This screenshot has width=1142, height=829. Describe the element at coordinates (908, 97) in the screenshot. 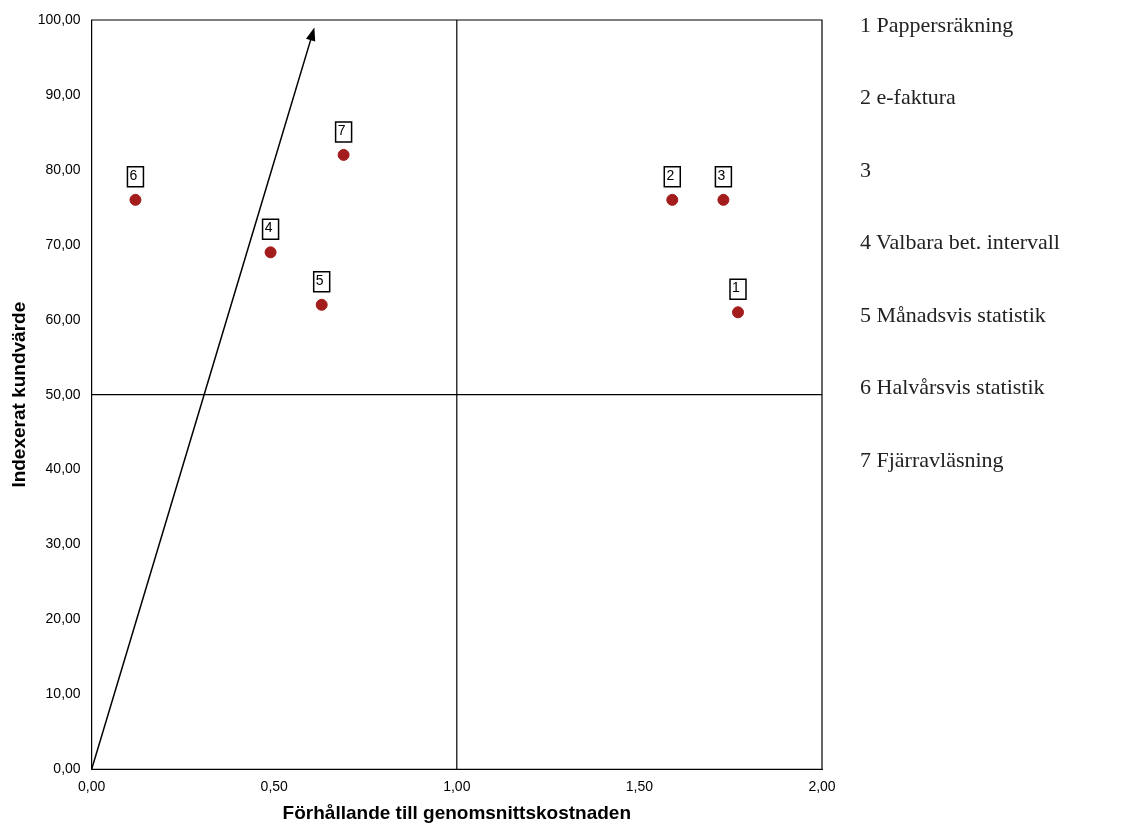

I see `text: 2 e-faktura` at that location.